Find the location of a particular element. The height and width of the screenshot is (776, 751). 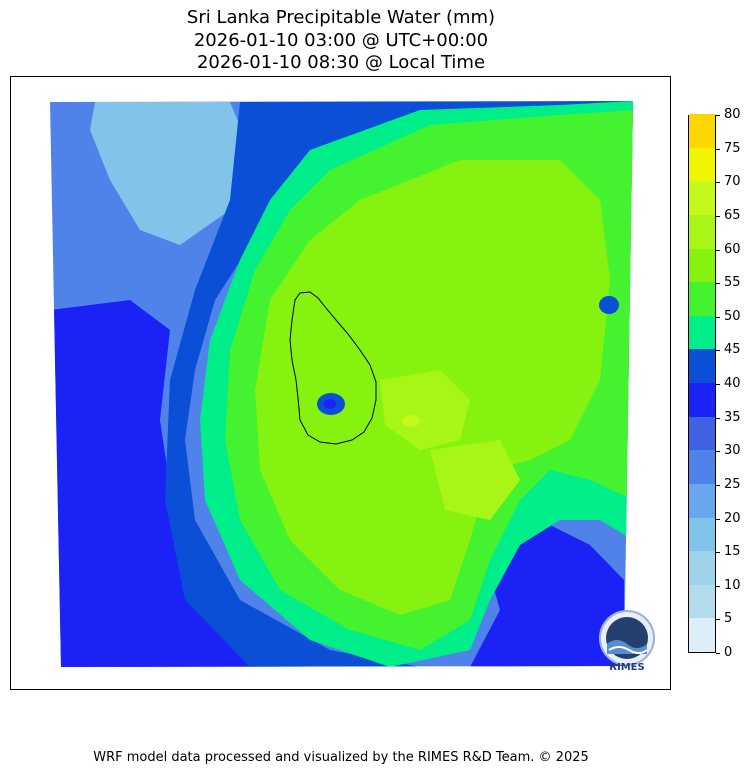

rimes-logo: RIMES is located at coordinates (627, 643).